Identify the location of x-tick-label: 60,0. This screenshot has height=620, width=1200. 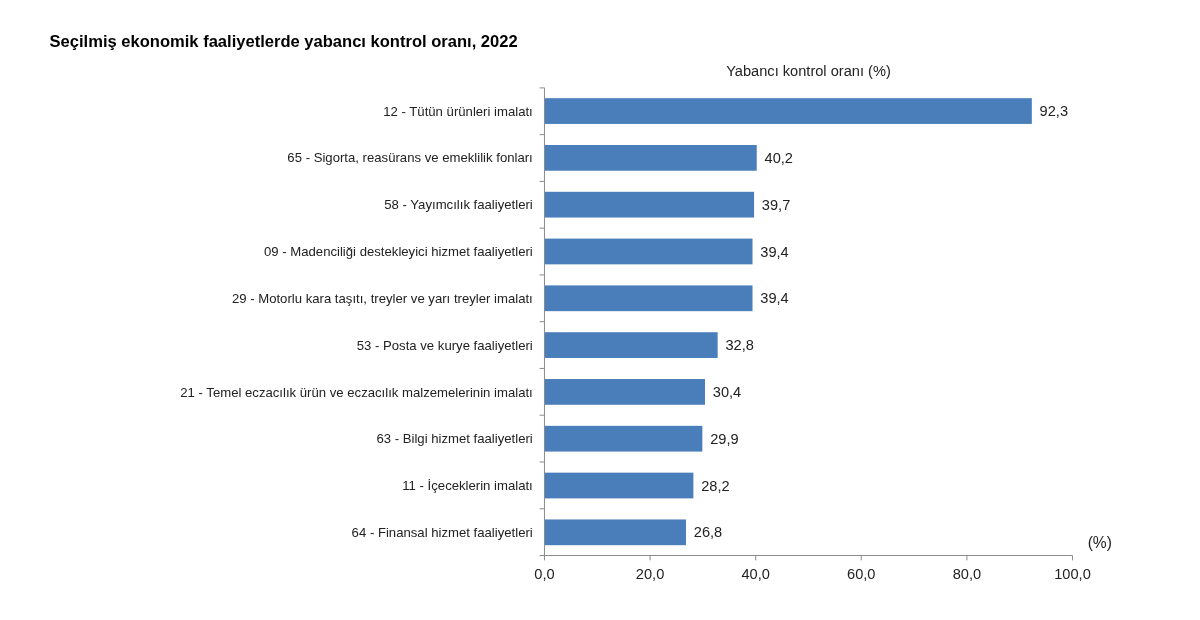
(861, 573).